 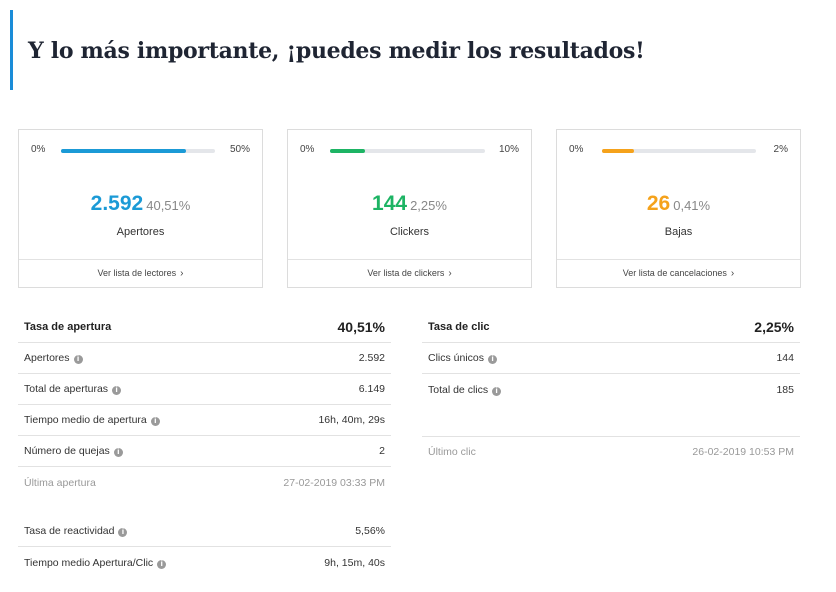 I want to click on progress-scale: 0% 10%, so click(x=409, y=151).